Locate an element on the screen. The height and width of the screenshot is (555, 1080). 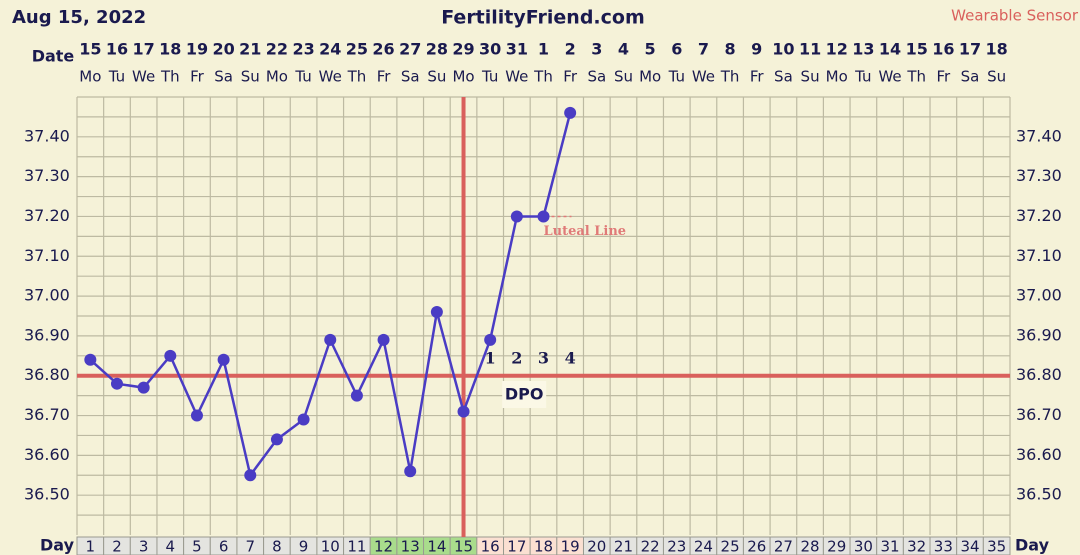
day-number: 25 is located at coordinates (730, 546).